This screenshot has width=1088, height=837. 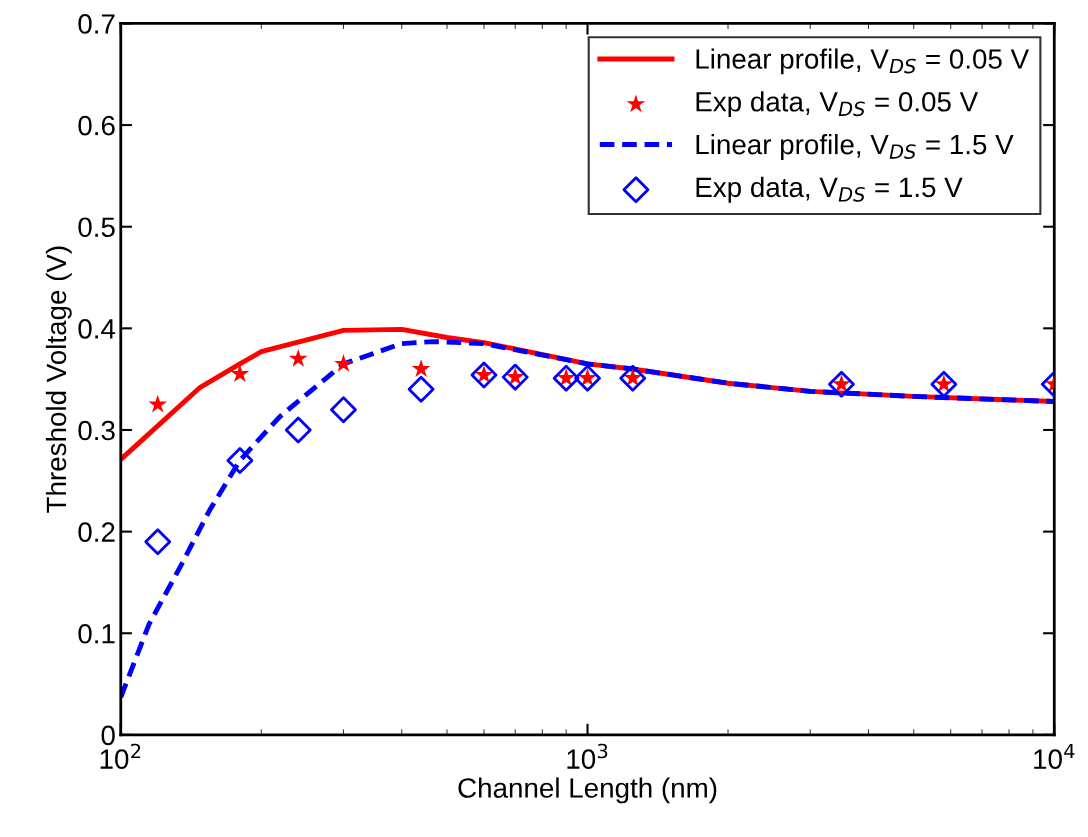 I want to click on y-tick-label: 0.3, so click(x=96, y=430).